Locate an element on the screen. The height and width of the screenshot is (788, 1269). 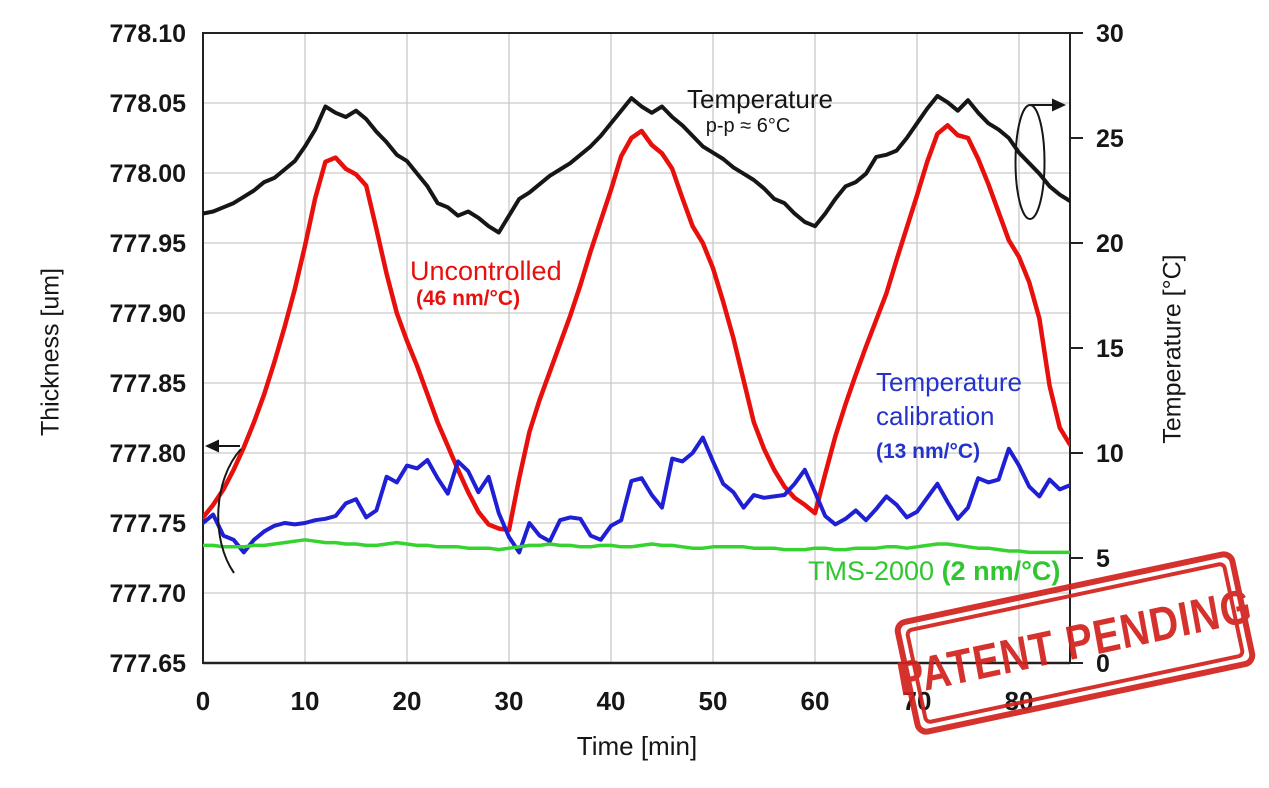
calibration-annotation-line2: calibration is located at coordinates (935, 415).